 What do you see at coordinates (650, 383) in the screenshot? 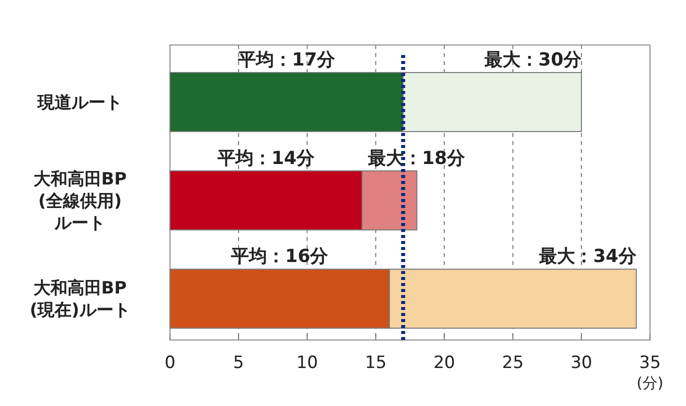
I see `x-axis-title: (分)` at bounding box center [650, 383].